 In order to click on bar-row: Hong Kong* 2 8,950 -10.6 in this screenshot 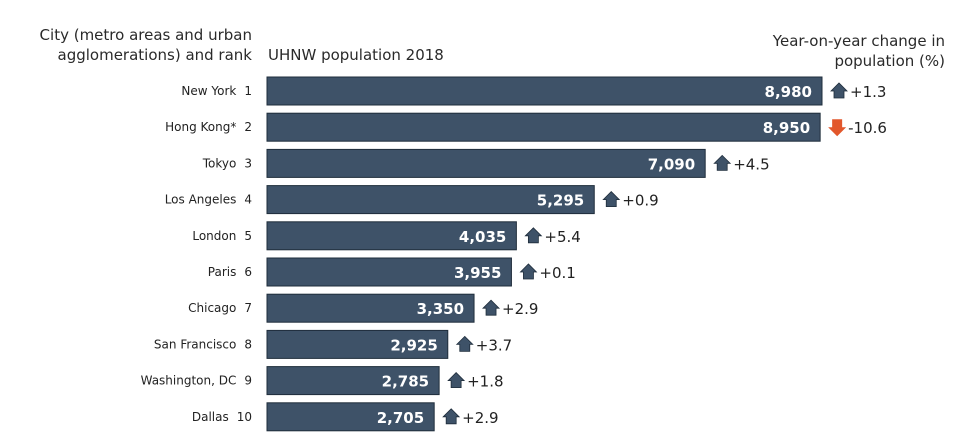, I will do `click(526, 127)`.